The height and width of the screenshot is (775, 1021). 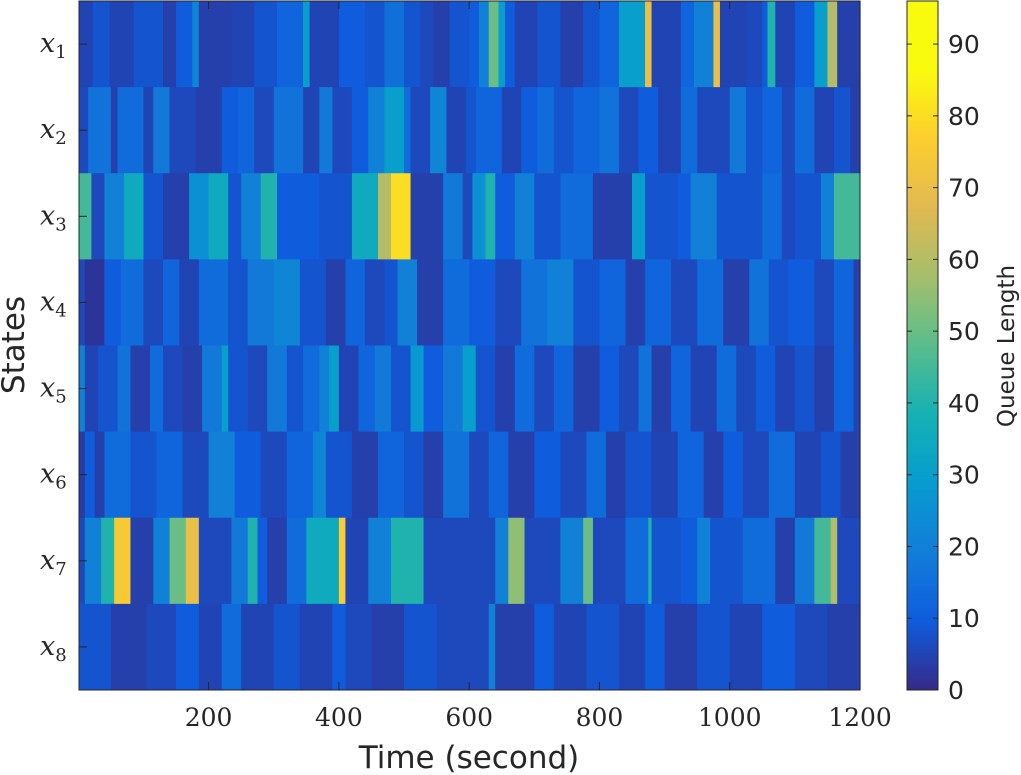 I want to click on y-tick-label: x6, so click(x=53, y=476).